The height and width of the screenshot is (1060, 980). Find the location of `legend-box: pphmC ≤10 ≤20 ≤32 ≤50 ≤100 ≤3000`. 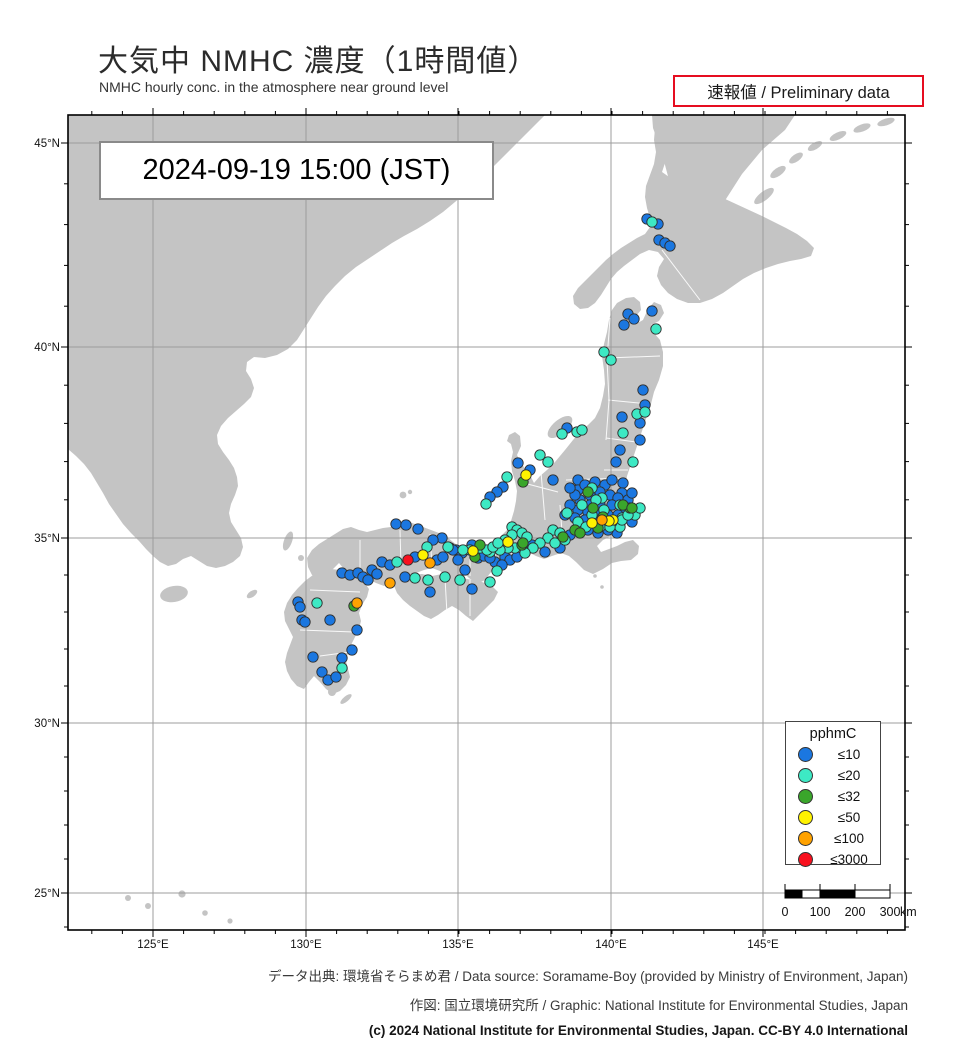

legend-box: pphmC ≤10 ≤20 ≤32 ≤50 ≤100 ≤3000 is located at coordinates (833, 794).